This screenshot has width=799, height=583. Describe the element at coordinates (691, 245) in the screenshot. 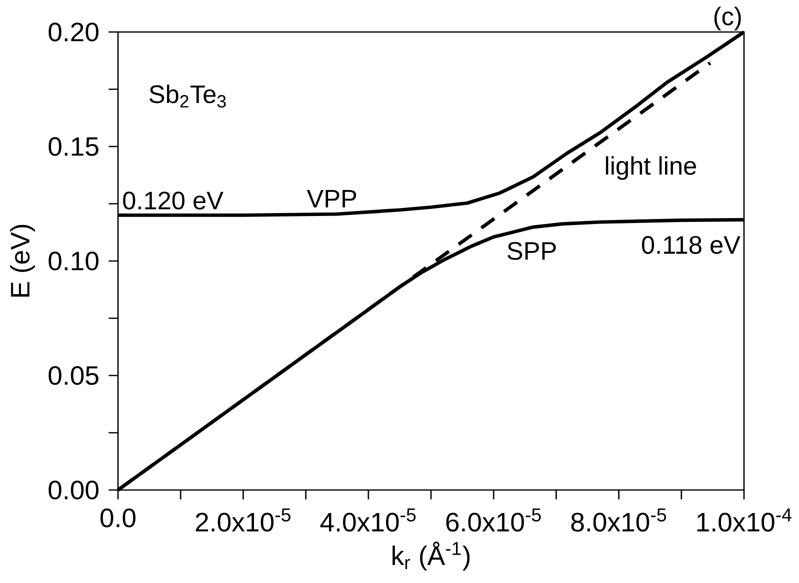

I see `annotation: 0.118 eV` at that location.